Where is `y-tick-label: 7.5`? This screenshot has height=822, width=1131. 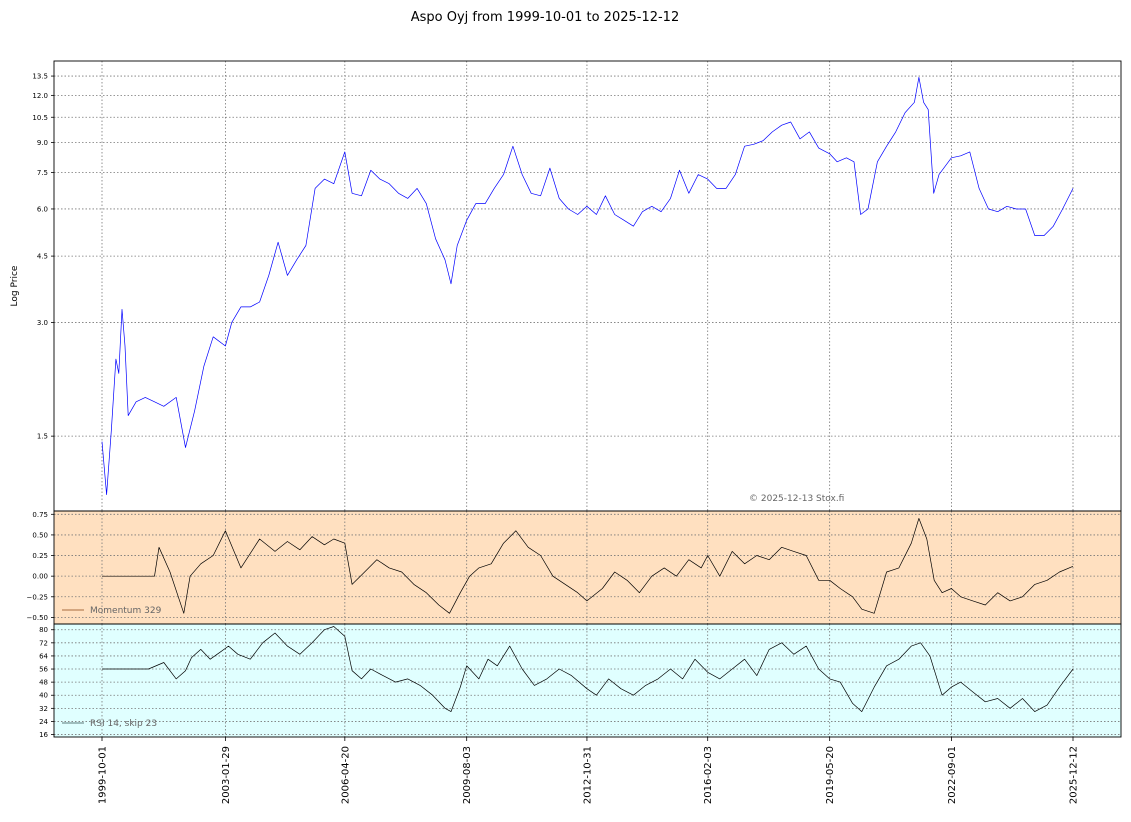
y-tick-label: 7.5 is located at coordinates (42, 173).